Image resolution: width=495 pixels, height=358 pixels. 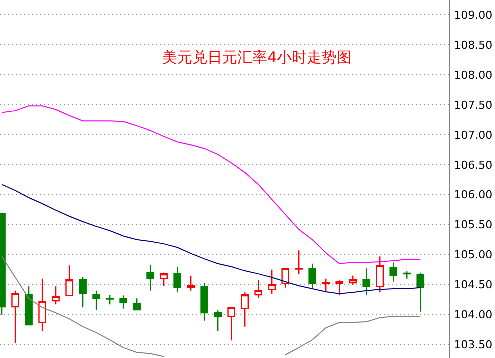 What do you see at coordinates (473, 45) in the screenshot?
I see `y-tick-label: 108.50` at bounding box center [473, 45].